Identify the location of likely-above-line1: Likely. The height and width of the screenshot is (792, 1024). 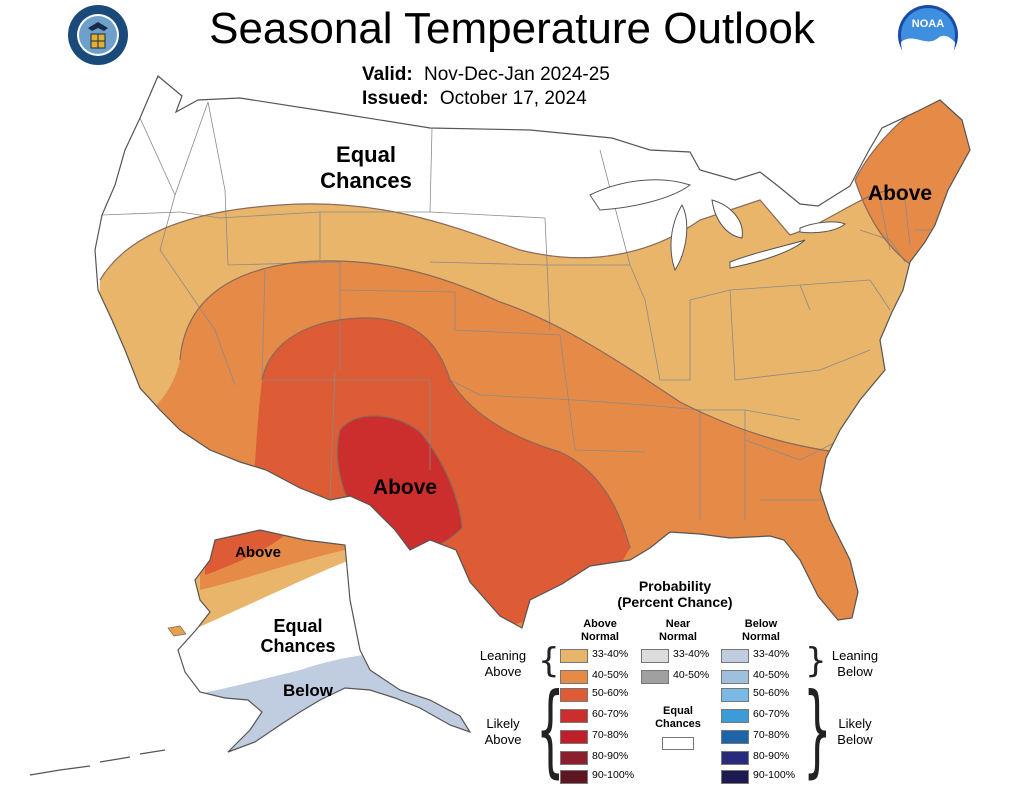
(503, 723).